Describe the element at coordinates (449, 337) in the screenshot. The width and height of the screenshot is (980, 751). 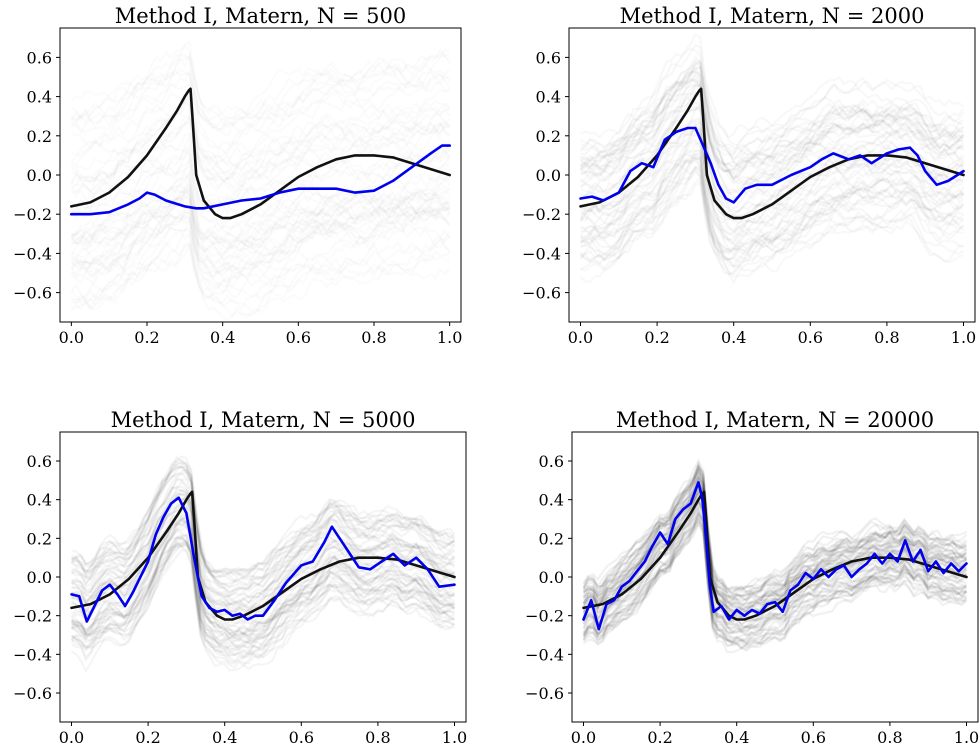
I see `x-tick-label: 1.0` at that location.